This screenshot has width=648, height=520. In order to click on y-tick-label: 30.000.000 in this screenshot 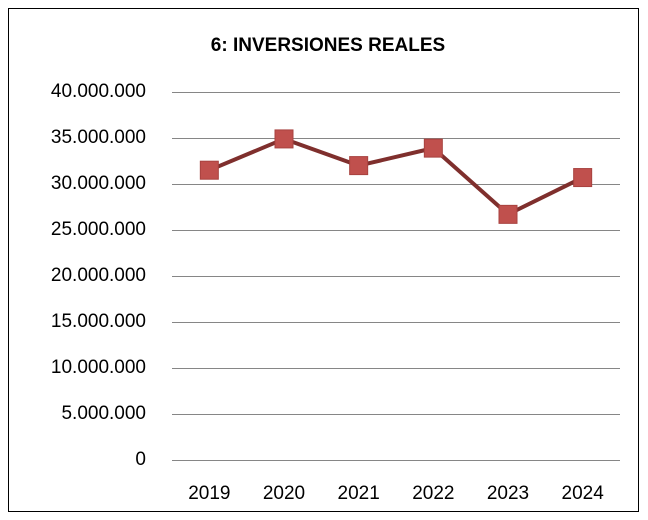, I will do `click(98, 183)`.